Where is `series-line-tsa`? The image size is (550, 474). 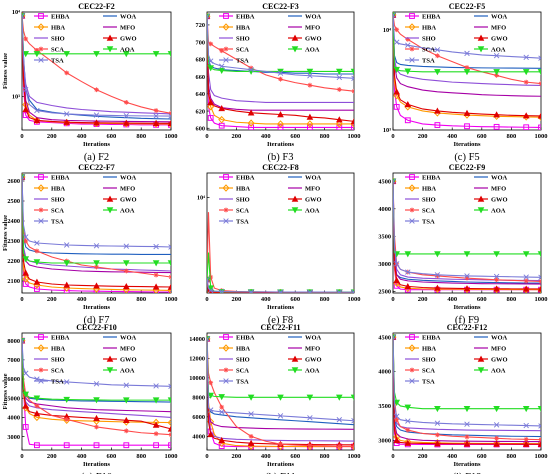 series-line-tsa is located at coordinates (467, 229).